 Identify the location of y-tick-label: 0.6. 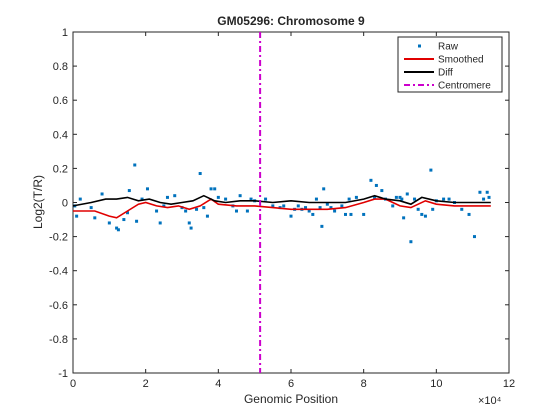
(60, 101).